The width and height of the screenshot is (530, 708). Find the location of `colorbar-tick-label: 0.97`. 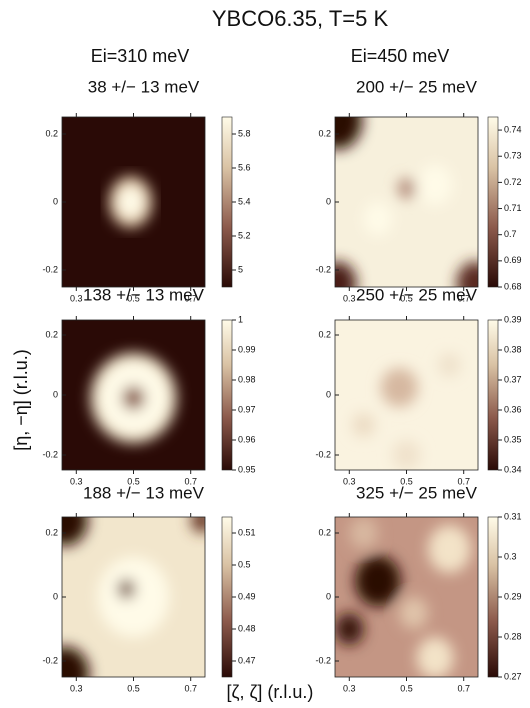

colorbar-tick-label: 0.97 is located at coordinates (247, 409).